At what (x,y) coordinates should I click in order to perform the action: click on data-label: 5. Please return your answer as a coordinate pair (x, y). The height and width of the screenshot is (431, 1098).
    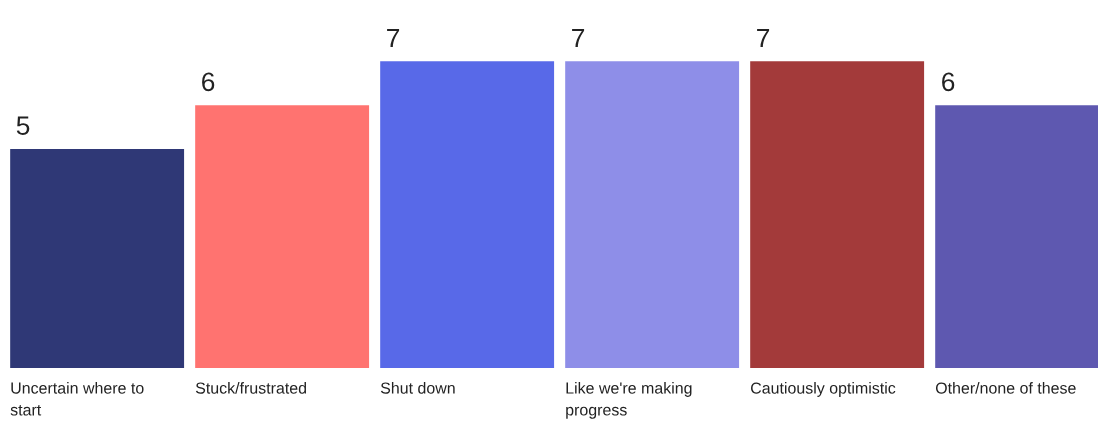
    Looking at the image, I should click on (23, 125).